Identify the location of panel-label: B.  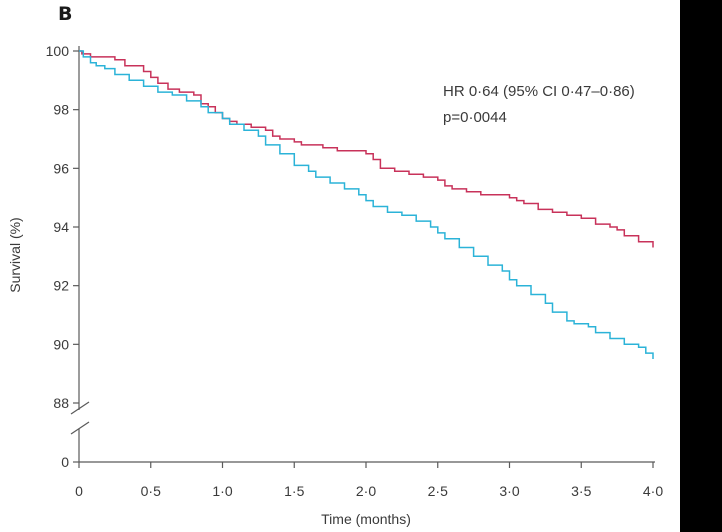
(65, 14).